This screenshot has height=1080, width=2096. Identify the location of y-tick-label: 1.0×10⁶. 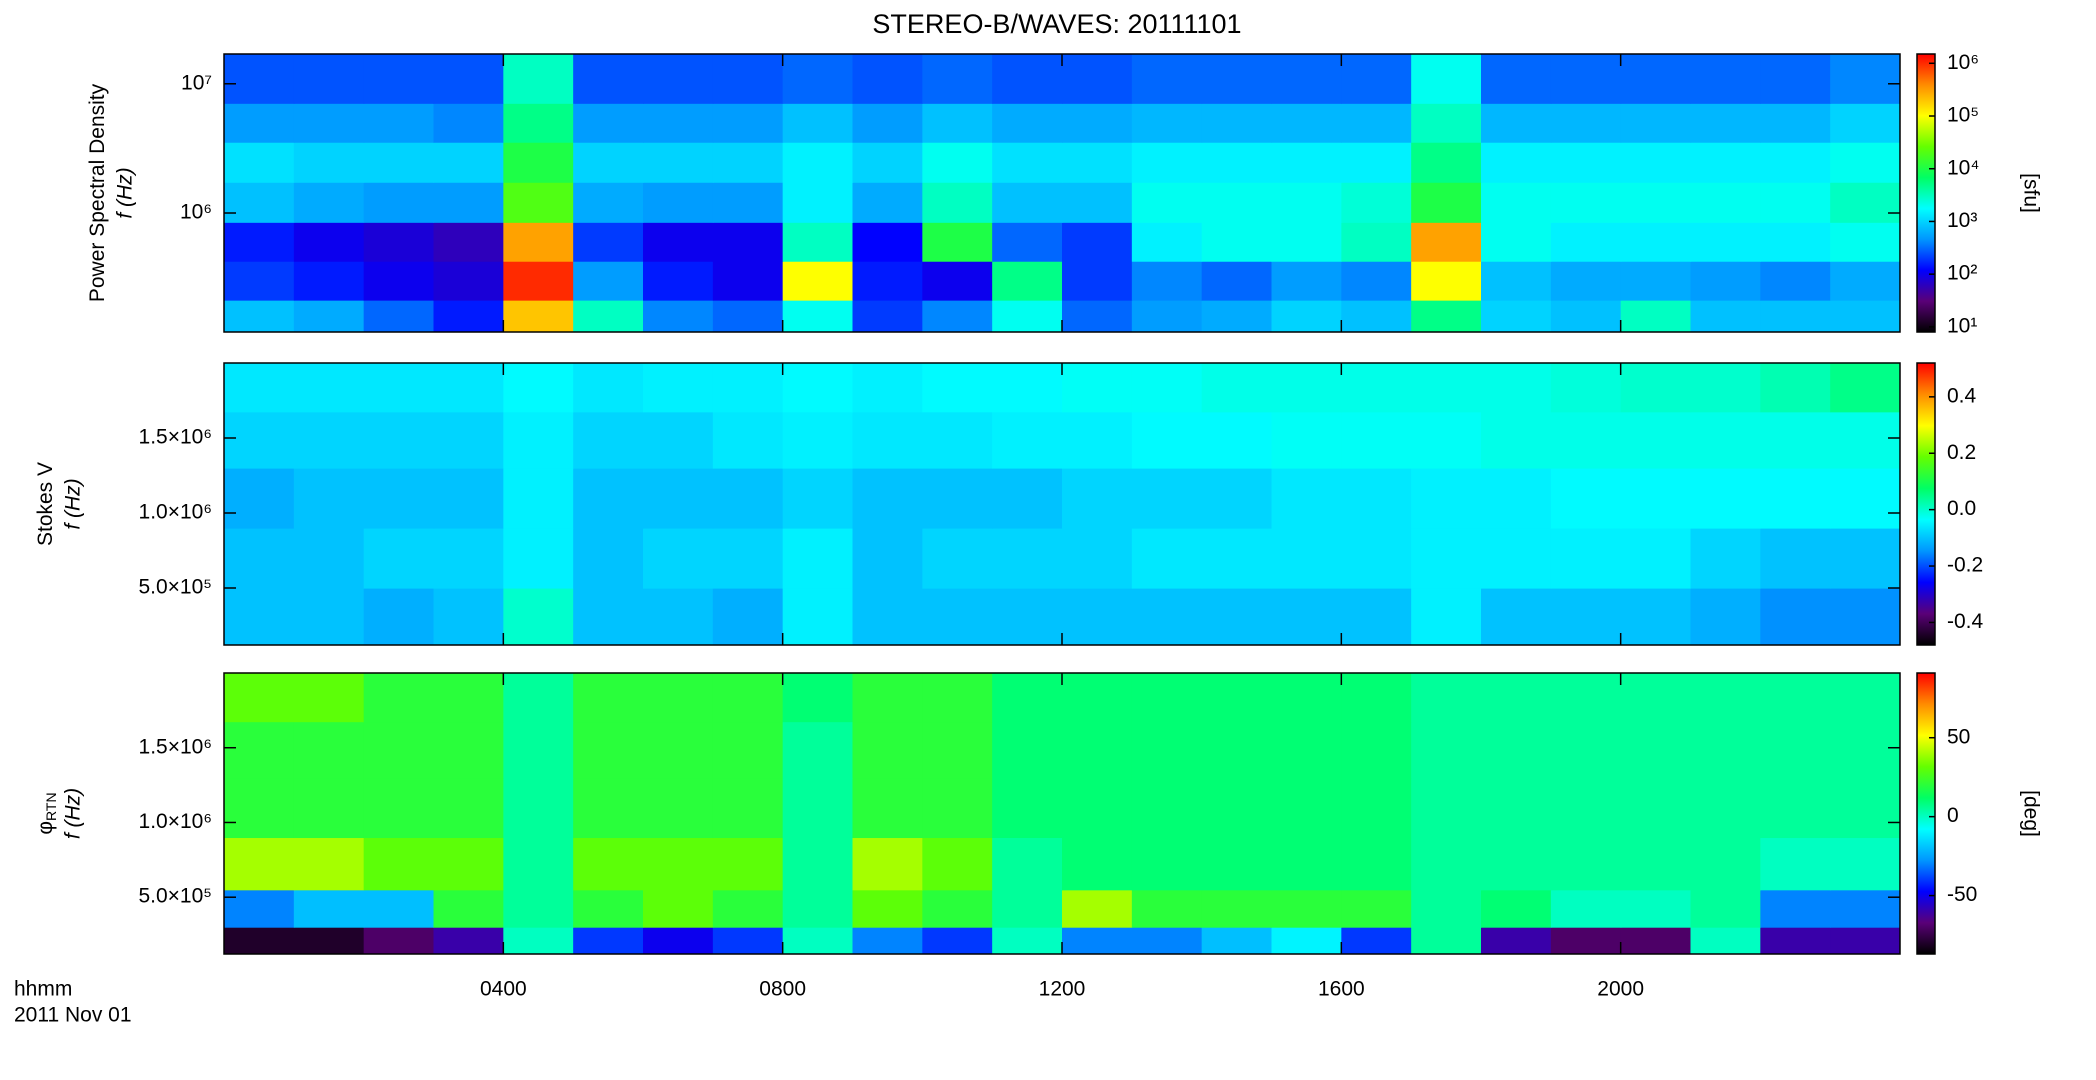
(175, 821).